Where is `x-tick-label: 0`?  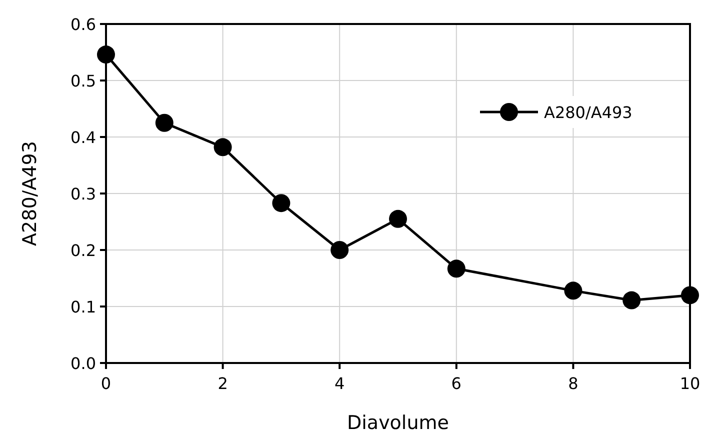 x-tick-label: 0 is located at coordinates (106, 383).